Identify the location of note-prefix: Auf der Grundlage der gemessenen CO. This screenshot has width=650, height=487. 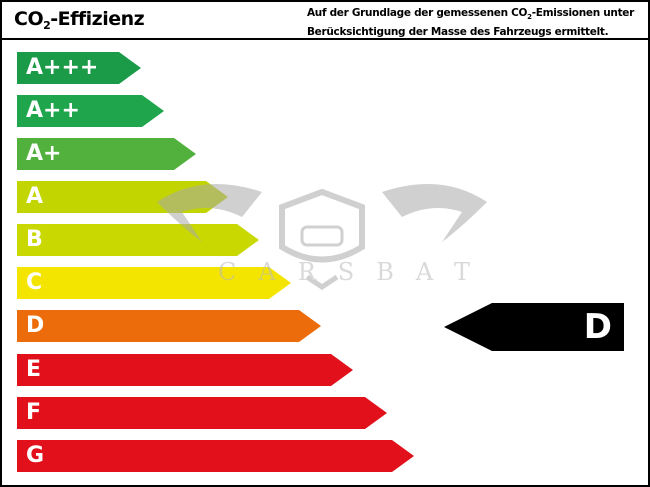
(417, 13).